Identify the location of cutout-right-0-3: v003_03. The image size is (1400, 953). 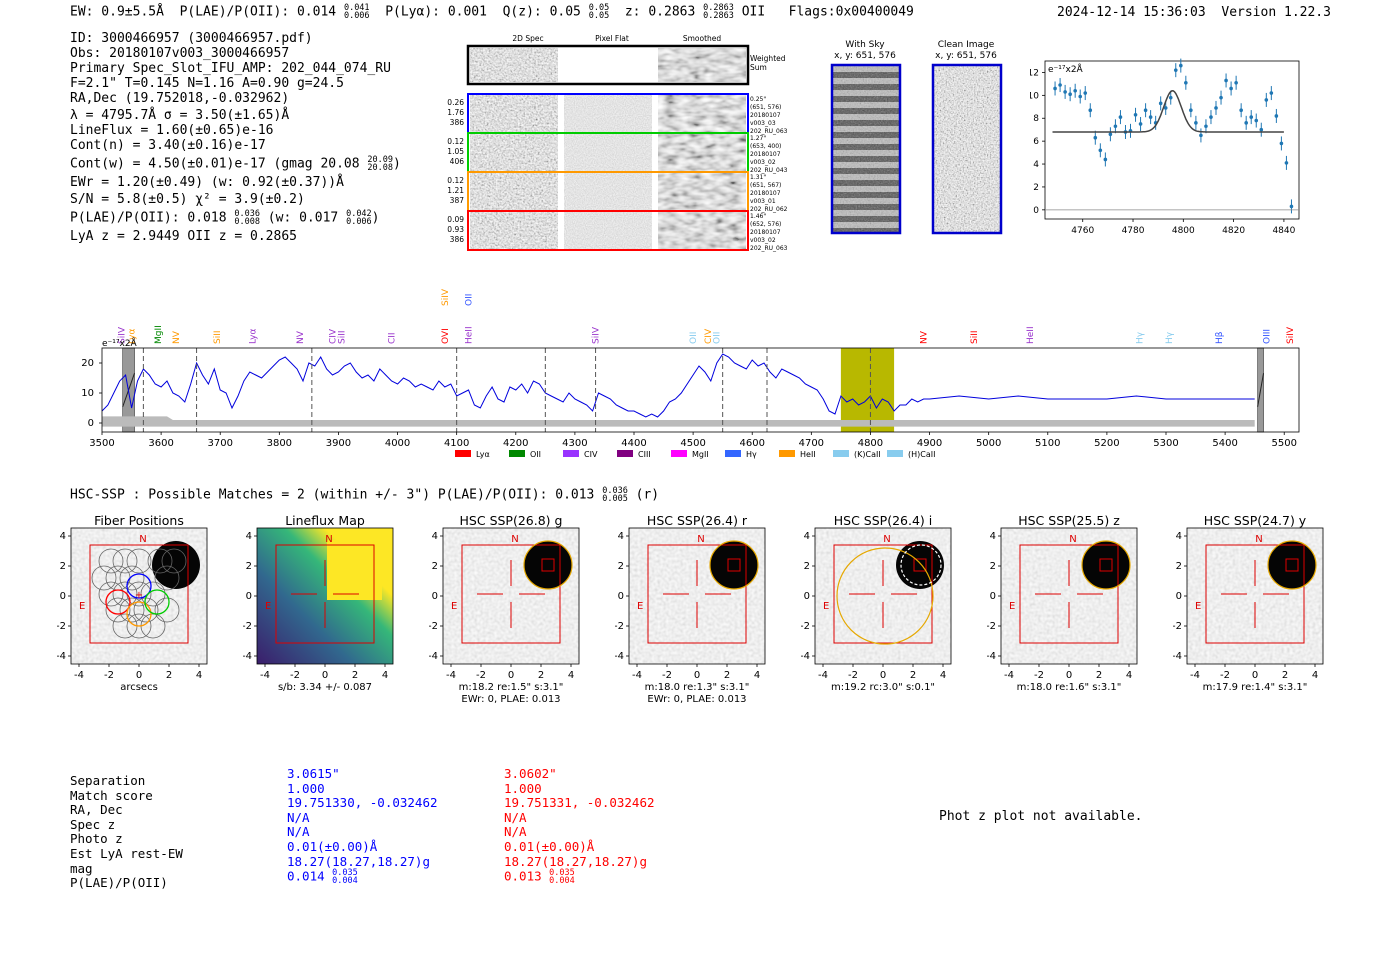
(763, 123).